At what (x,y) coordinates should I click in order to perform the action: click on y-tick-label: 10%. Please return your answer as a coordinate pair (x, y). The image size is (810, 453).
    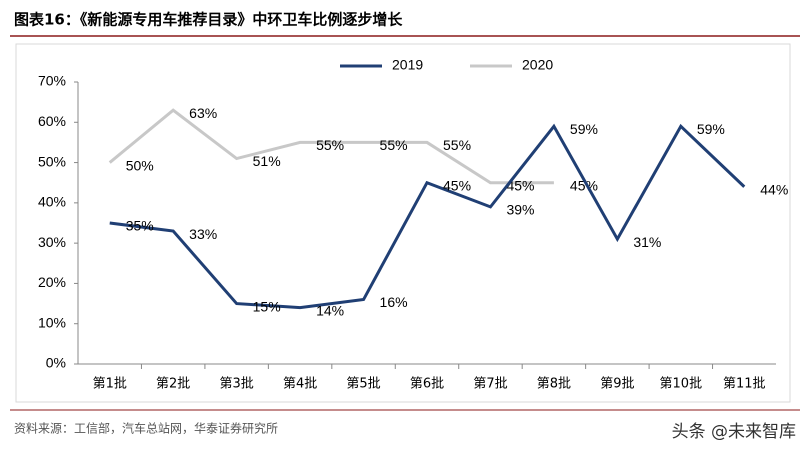
    Looking at the image, I should click on (52, 322).